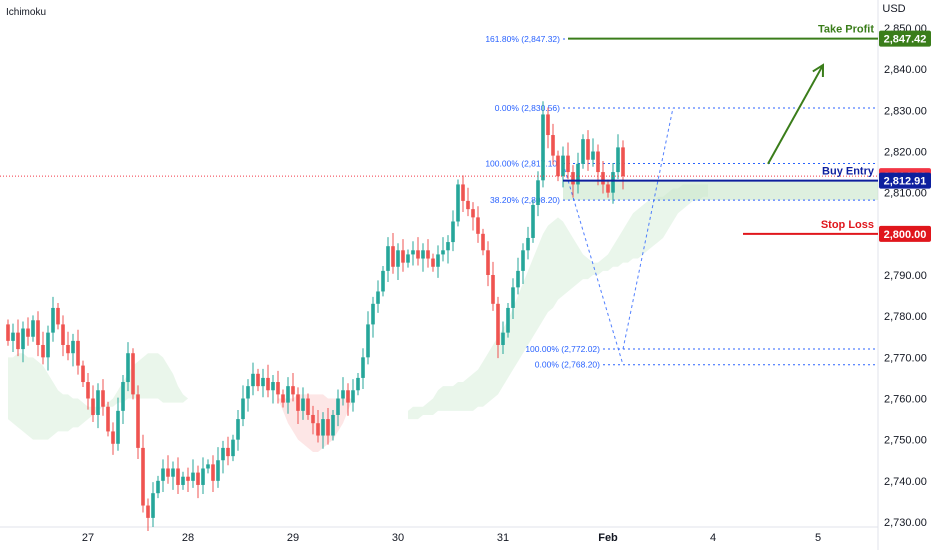 The height and width of the screenshot is (550, 932). I want to click on y-tick-label: 2,740.00, so click(905, 482).